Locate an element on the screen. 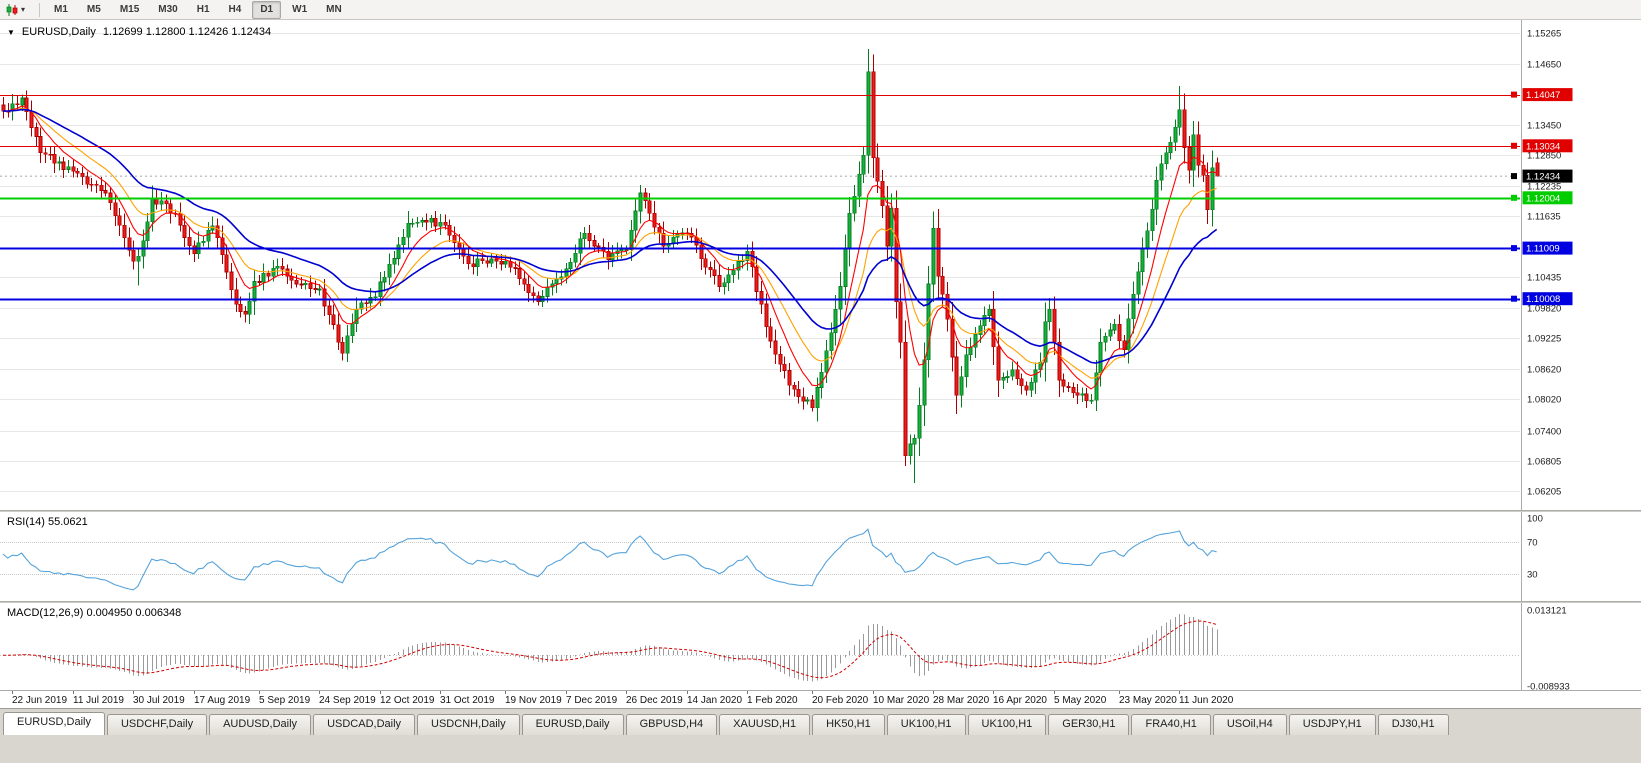  svg-text: 1.08620 is located at coordinates (1544, 370).